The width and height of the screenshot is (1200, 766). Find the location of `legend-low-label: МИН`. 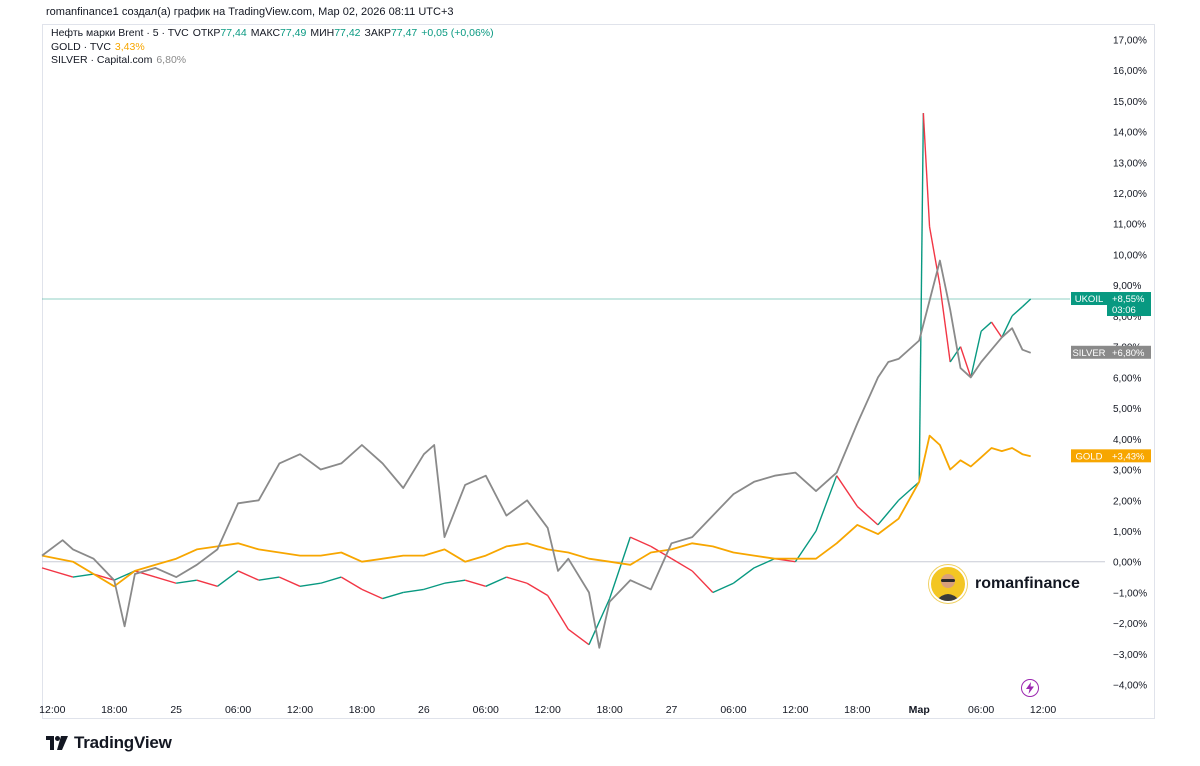

legend-low-label: МИН is located at coordinates (322, 33).